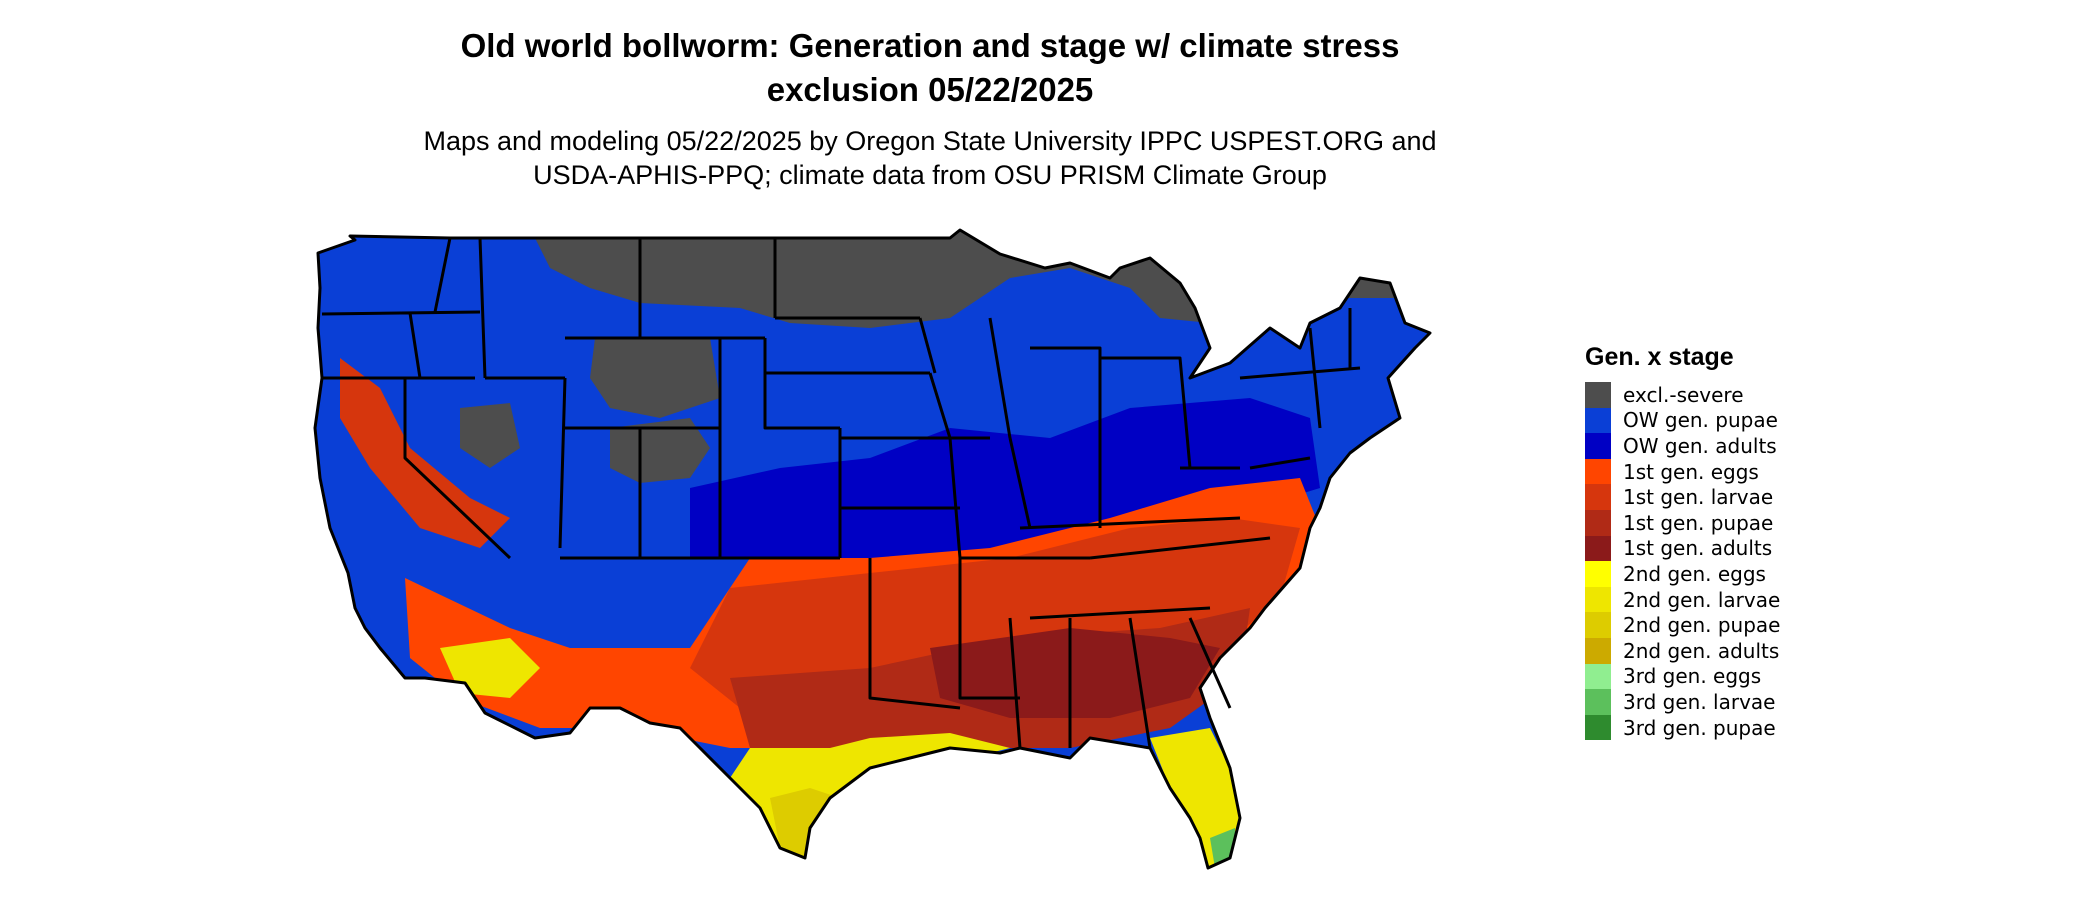 The height and width of the screenshot is (898, 2100). What do you see at coordinates (1659, 357) in the screenshot?
I see `legend-title: Gen. x stage` at bounding box center [1659, 357].